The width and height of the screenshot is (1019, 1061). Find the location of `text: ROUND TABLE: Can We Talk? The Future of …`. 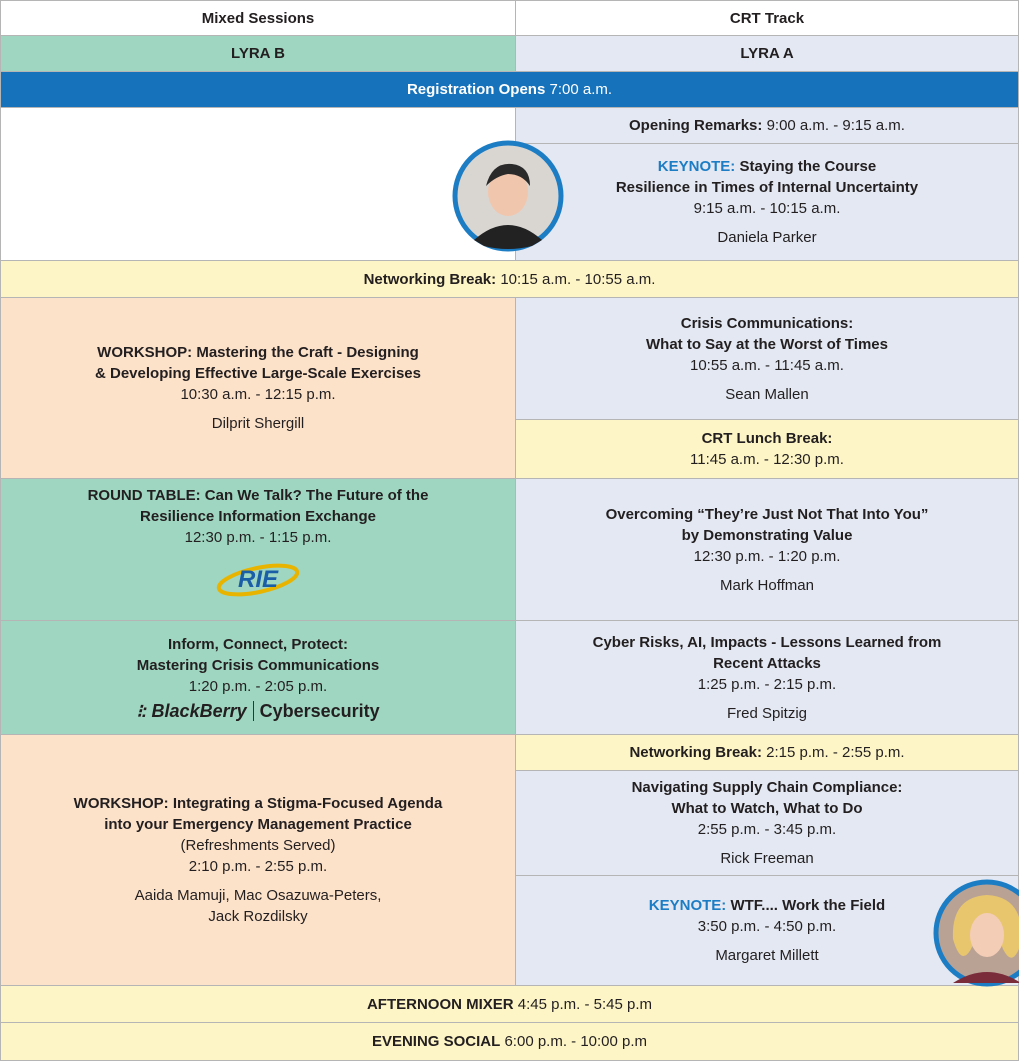

text: ROUND TABLE: Can We Talk? The Future of … is located at coordinates (258, 495).